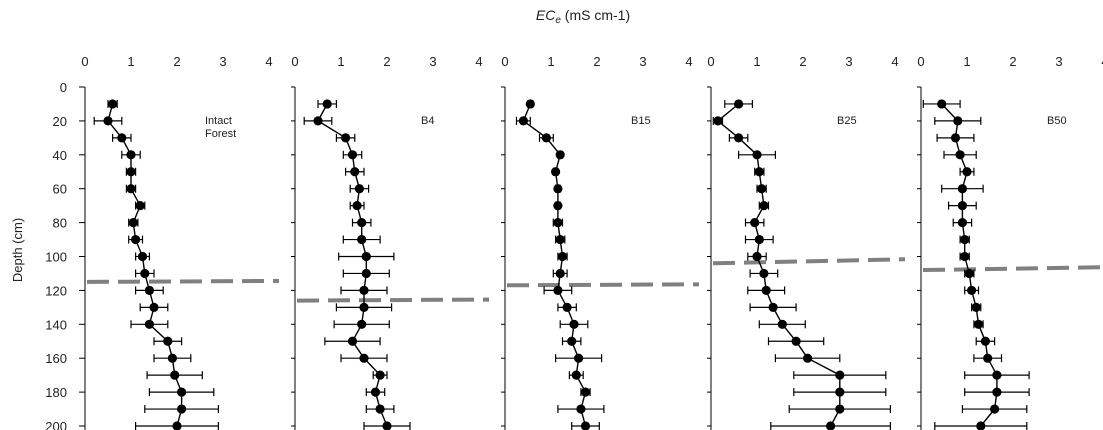 Image resolution: width=1103 pixels, height=430 pixels. What do you see at coordinates (60, 223) in the screenshot?
I see `y-tick-label: 80` at bounding box center [60, 223].